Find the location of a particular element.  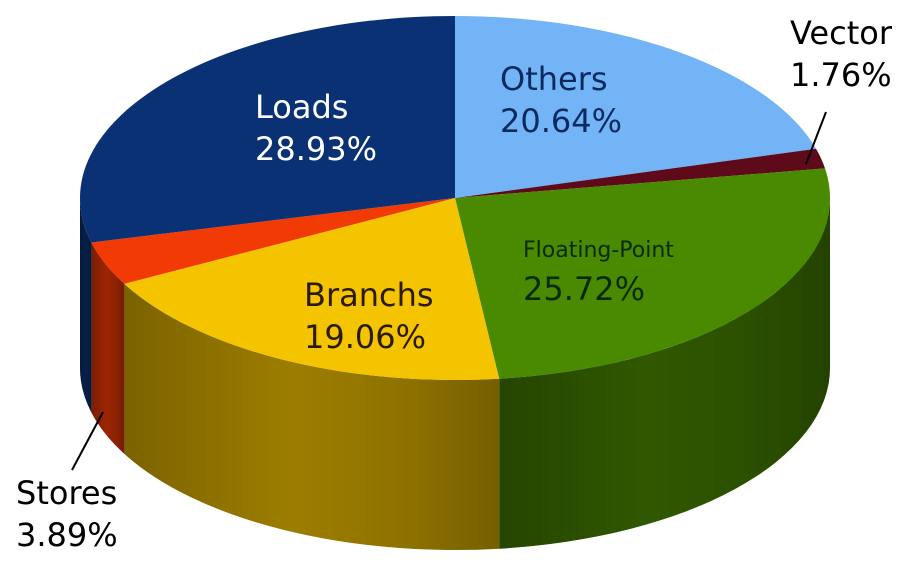

pie-slice-branchs is located at coordinates (312, 289).